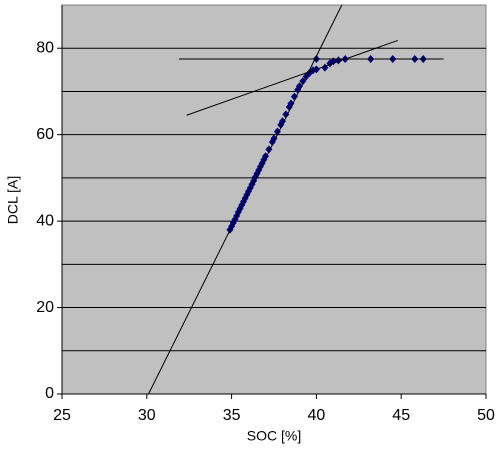 Image resolution: width=497 pixels, height=450 pixels. Describe the element at coordinates (317, 415) in the screenshot. I see `x-tick-label: 40` at that location.